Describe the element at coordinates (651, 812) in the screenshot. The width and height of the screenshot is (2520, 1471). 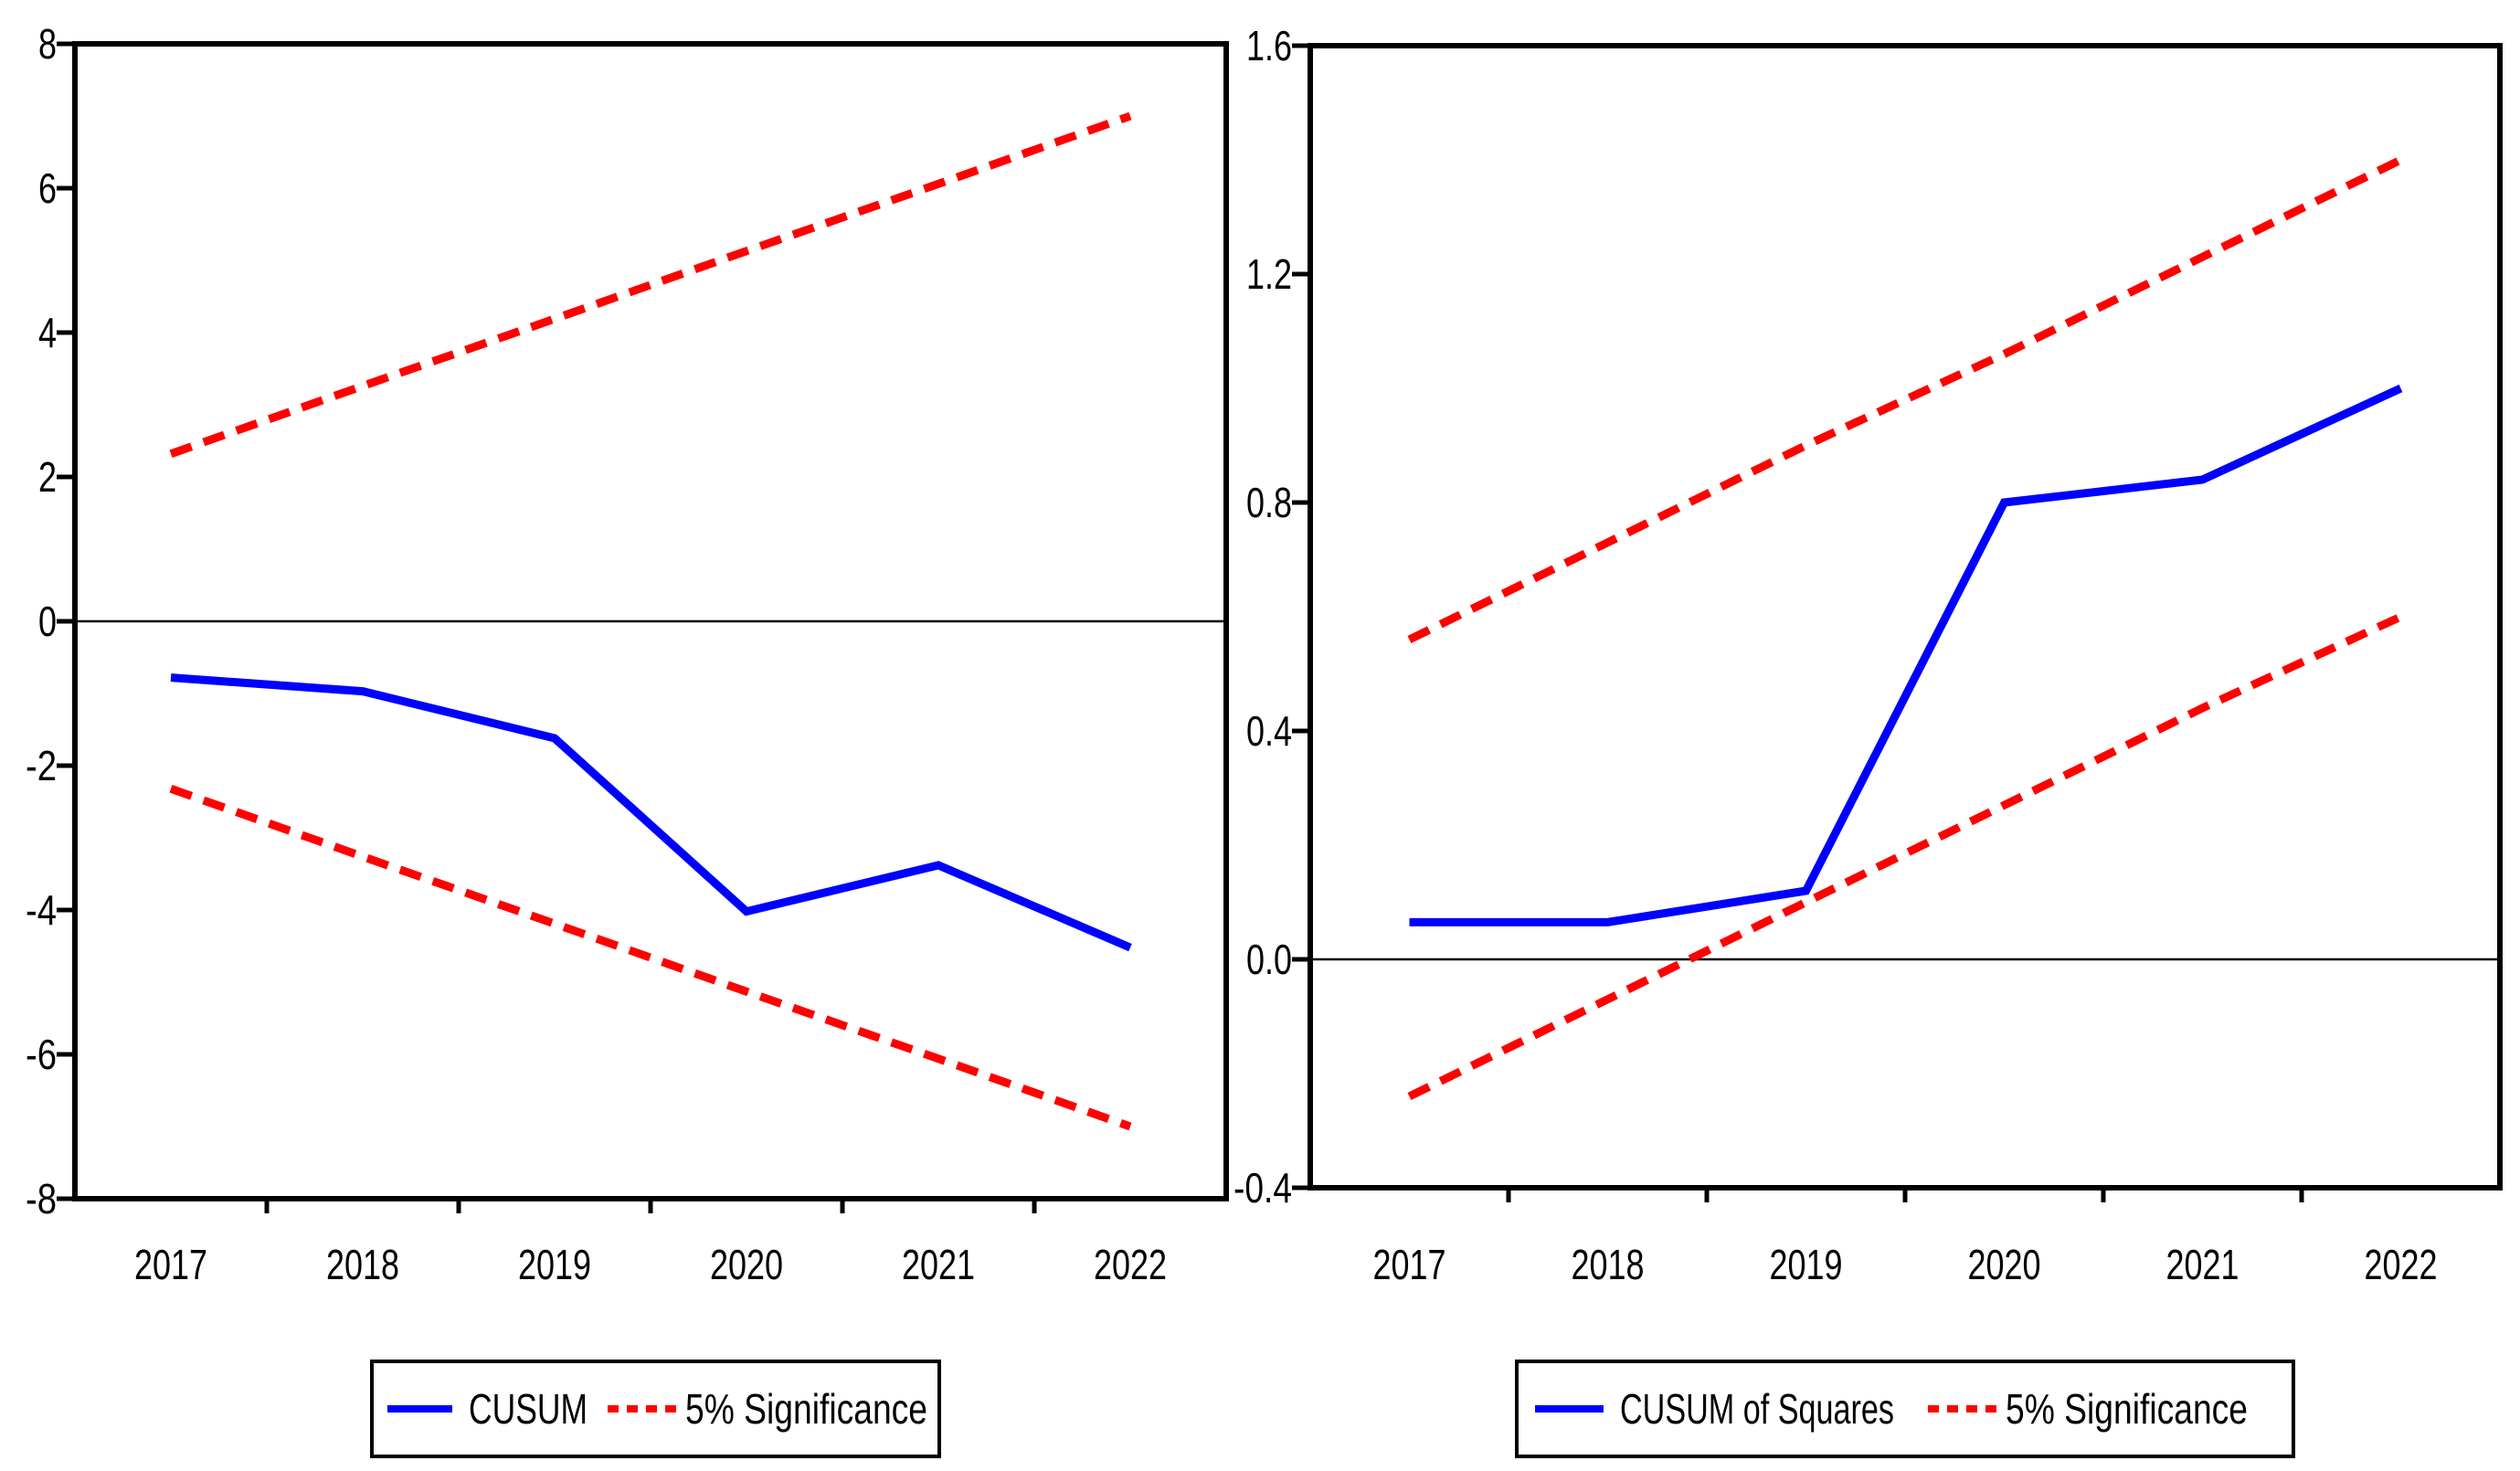
I see `cusum-line` at that location.